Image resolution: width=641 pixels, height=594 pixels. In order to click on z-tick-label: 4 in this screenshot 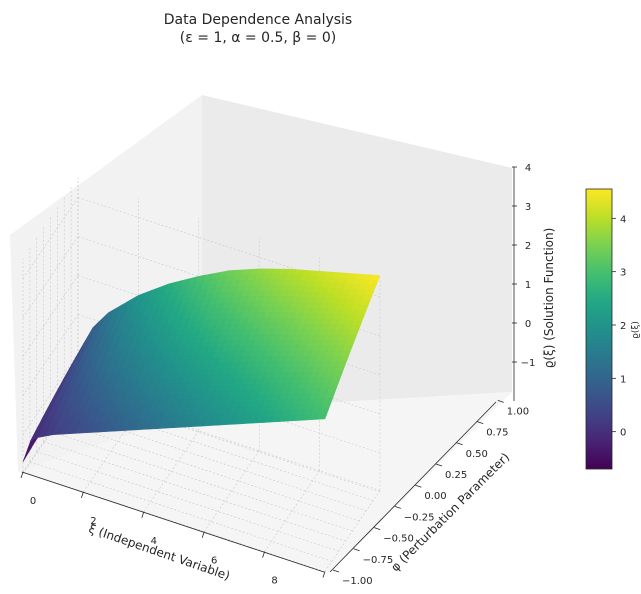, I will do `click(528, 168)`.